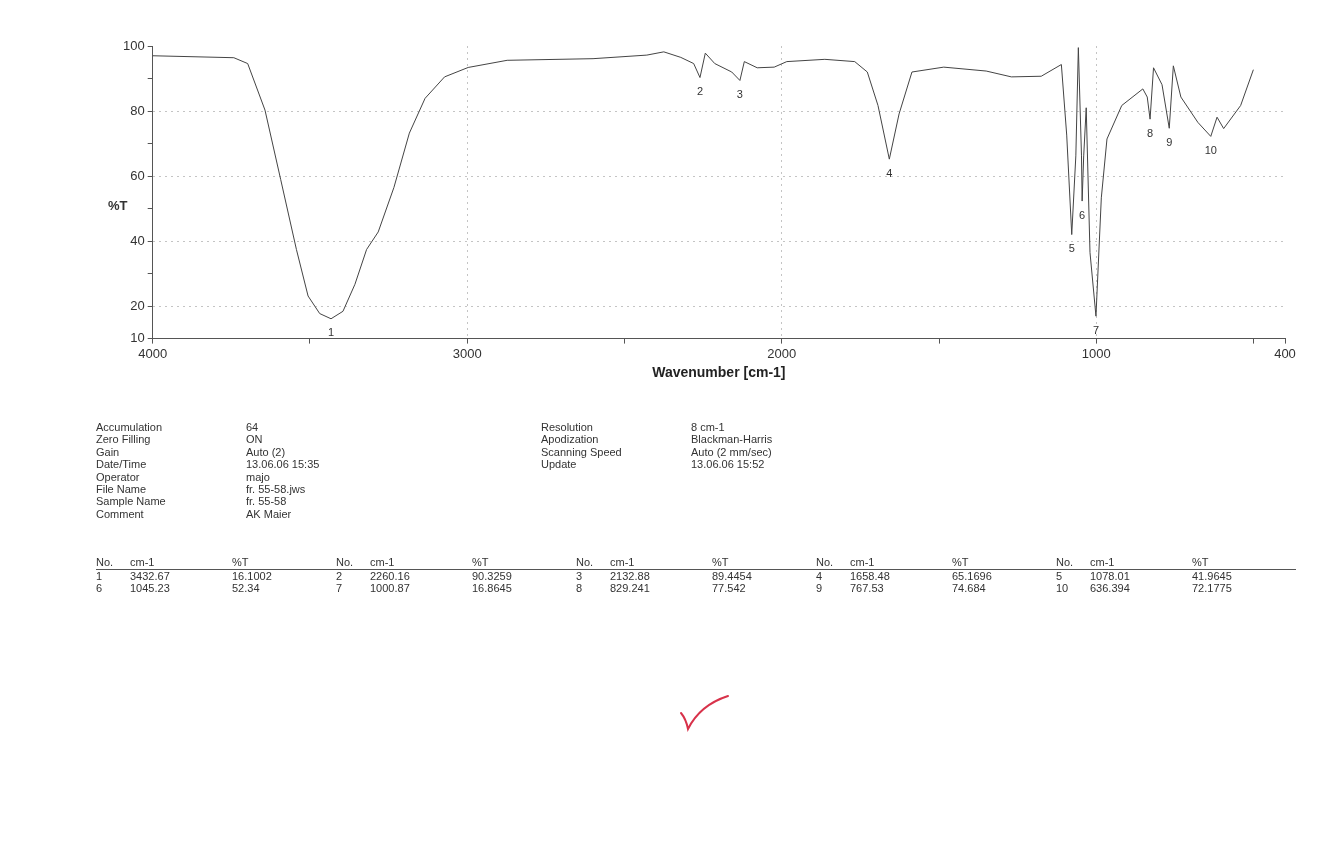 The image size is (1333, 842). What do you see at coordinates (1210, 149) in the screenshot?
I see `annotation: 10` at bounding box center [1210, 149].